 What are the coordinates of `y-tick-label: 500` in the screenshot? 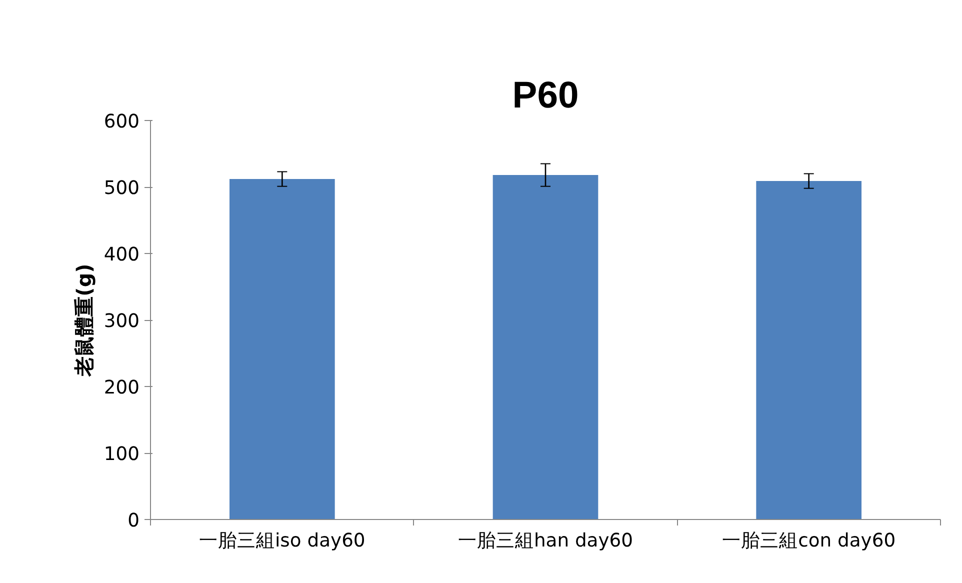 It's located at (122, 188).